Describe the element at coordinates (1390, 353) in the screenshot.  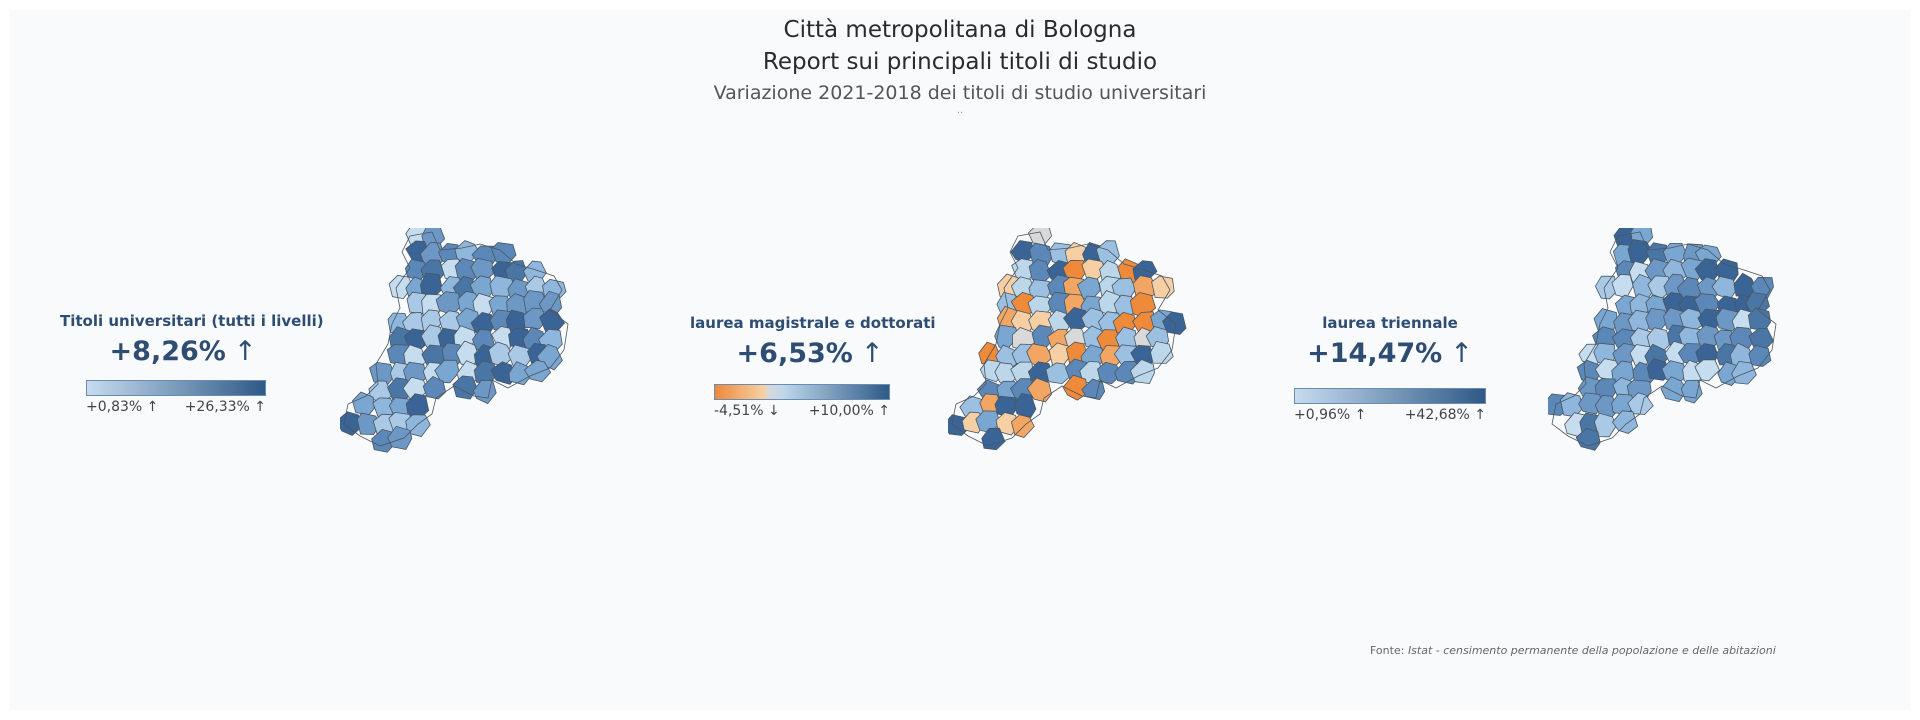
I see `kpi-value: +14,47% ↑` at that location.